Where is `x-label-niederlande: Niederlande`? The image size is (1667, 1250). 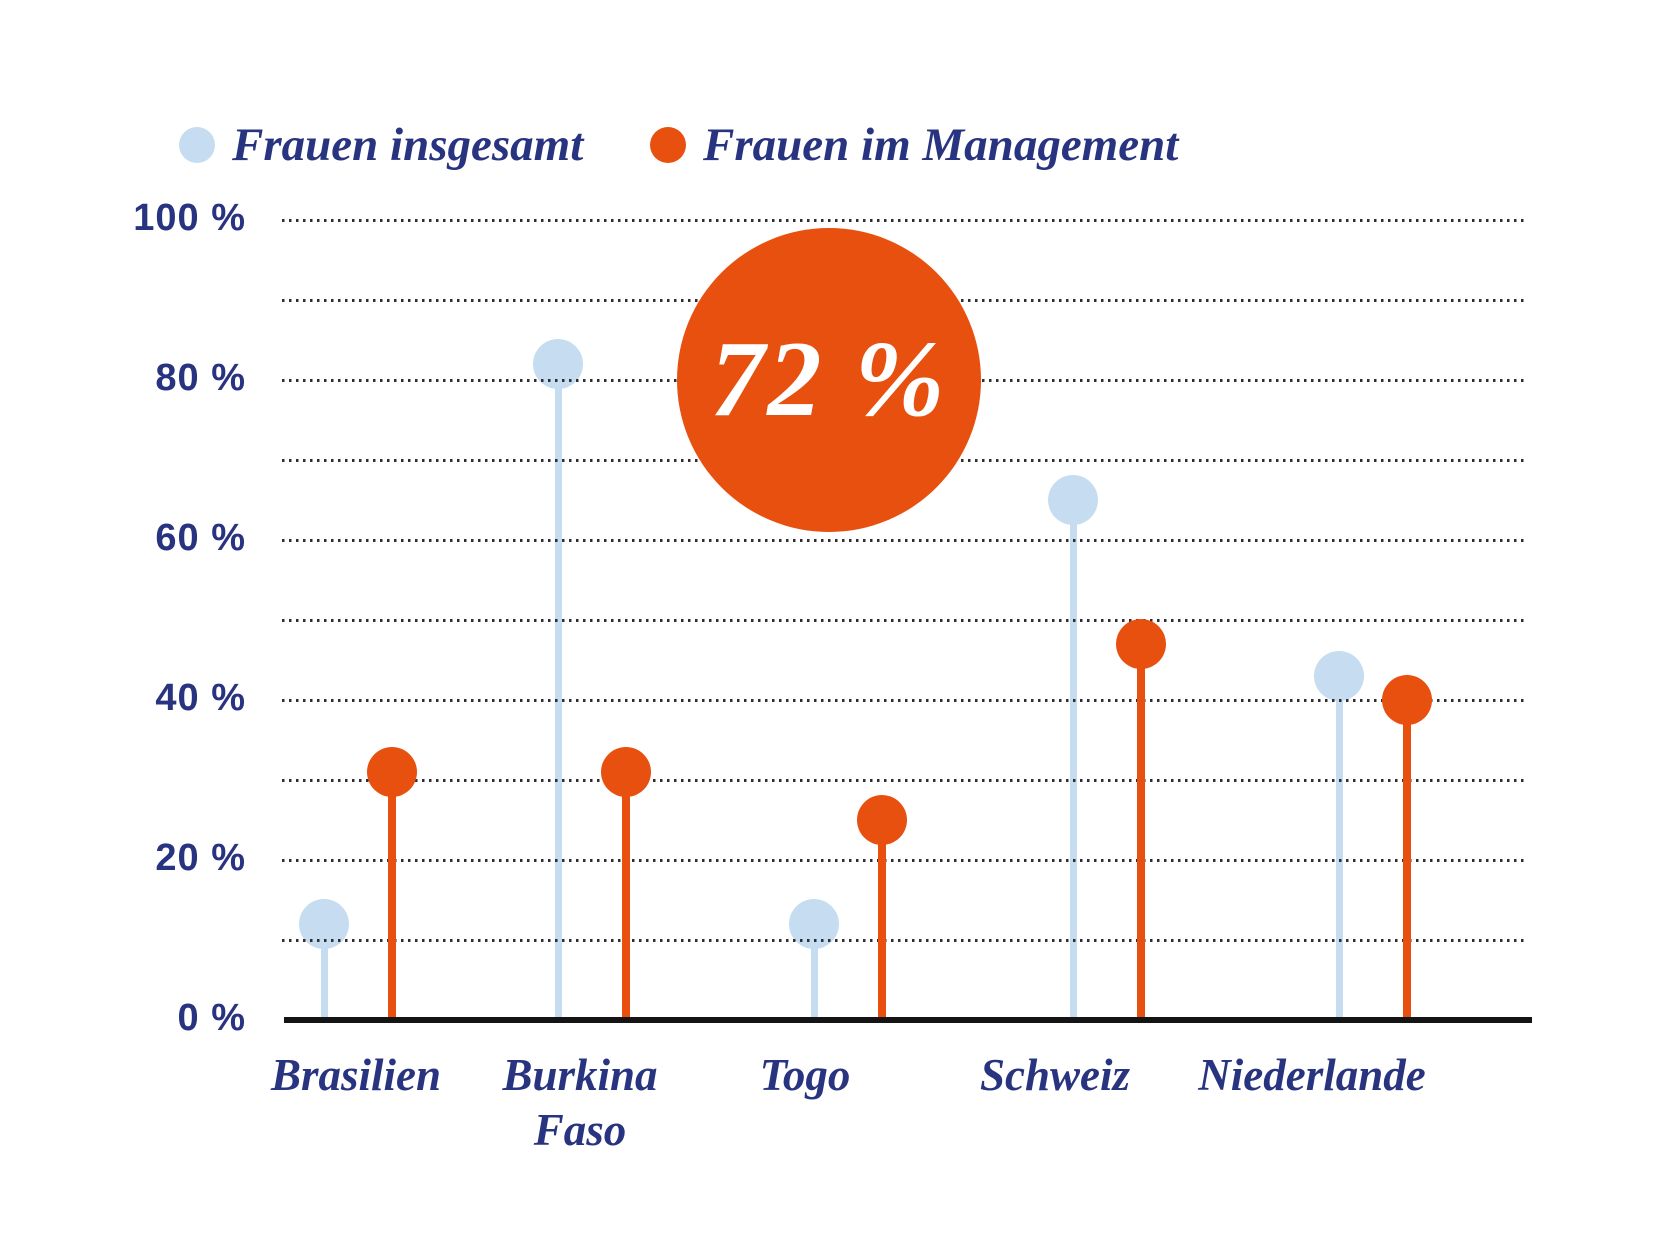
x-label-niederlande: Niederlande is located at coordinates (1312, 1075).